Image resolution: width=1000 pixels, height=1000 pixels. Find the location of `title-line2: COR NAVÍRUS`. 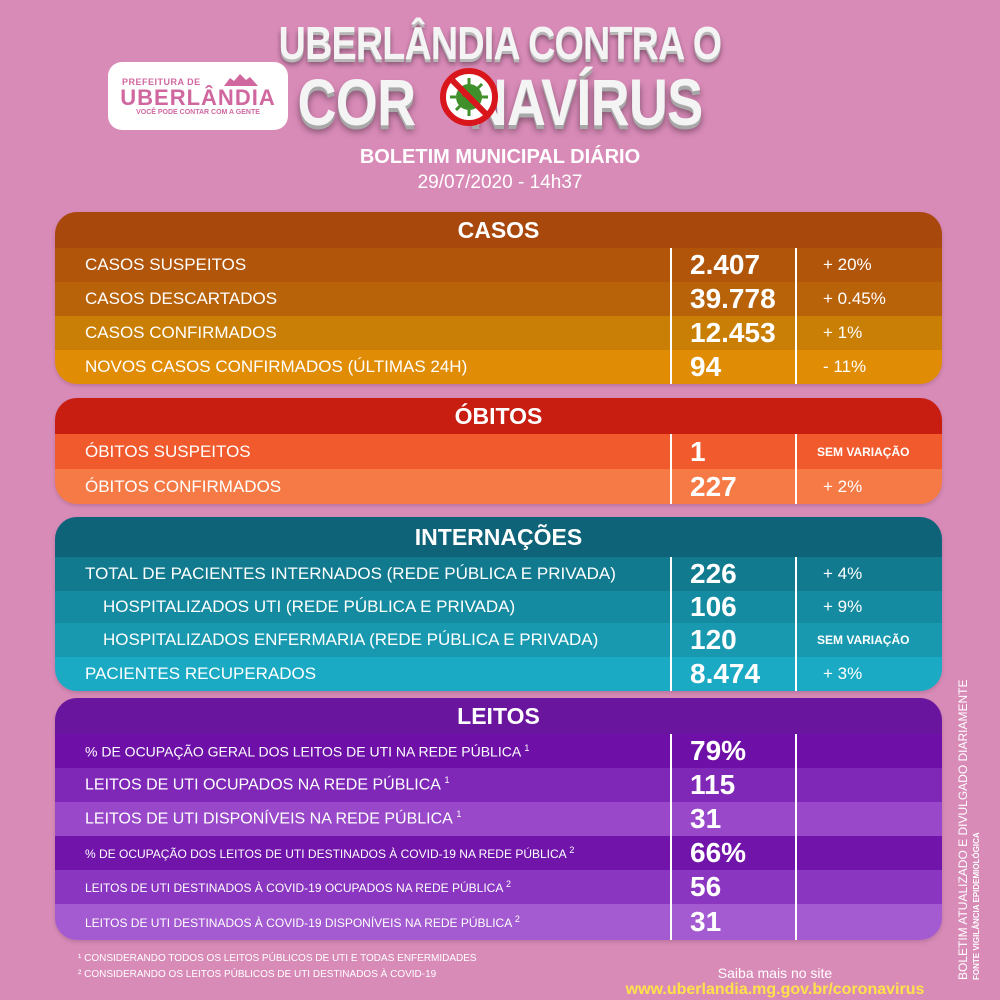

title-line2: COR NAVÍRUS is located at coordinates (500, 102).